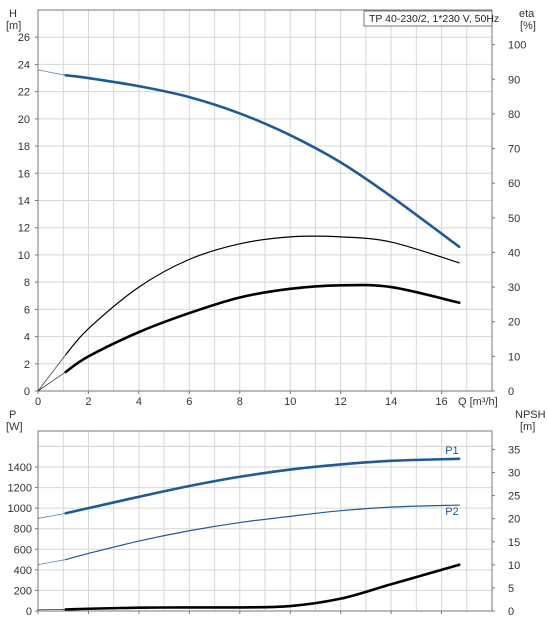 The image size is (547, 626). Describe the element at coordinates (527, 427) in the screenshot. I see `bottom-right-axis-unit: [m]` at that location.